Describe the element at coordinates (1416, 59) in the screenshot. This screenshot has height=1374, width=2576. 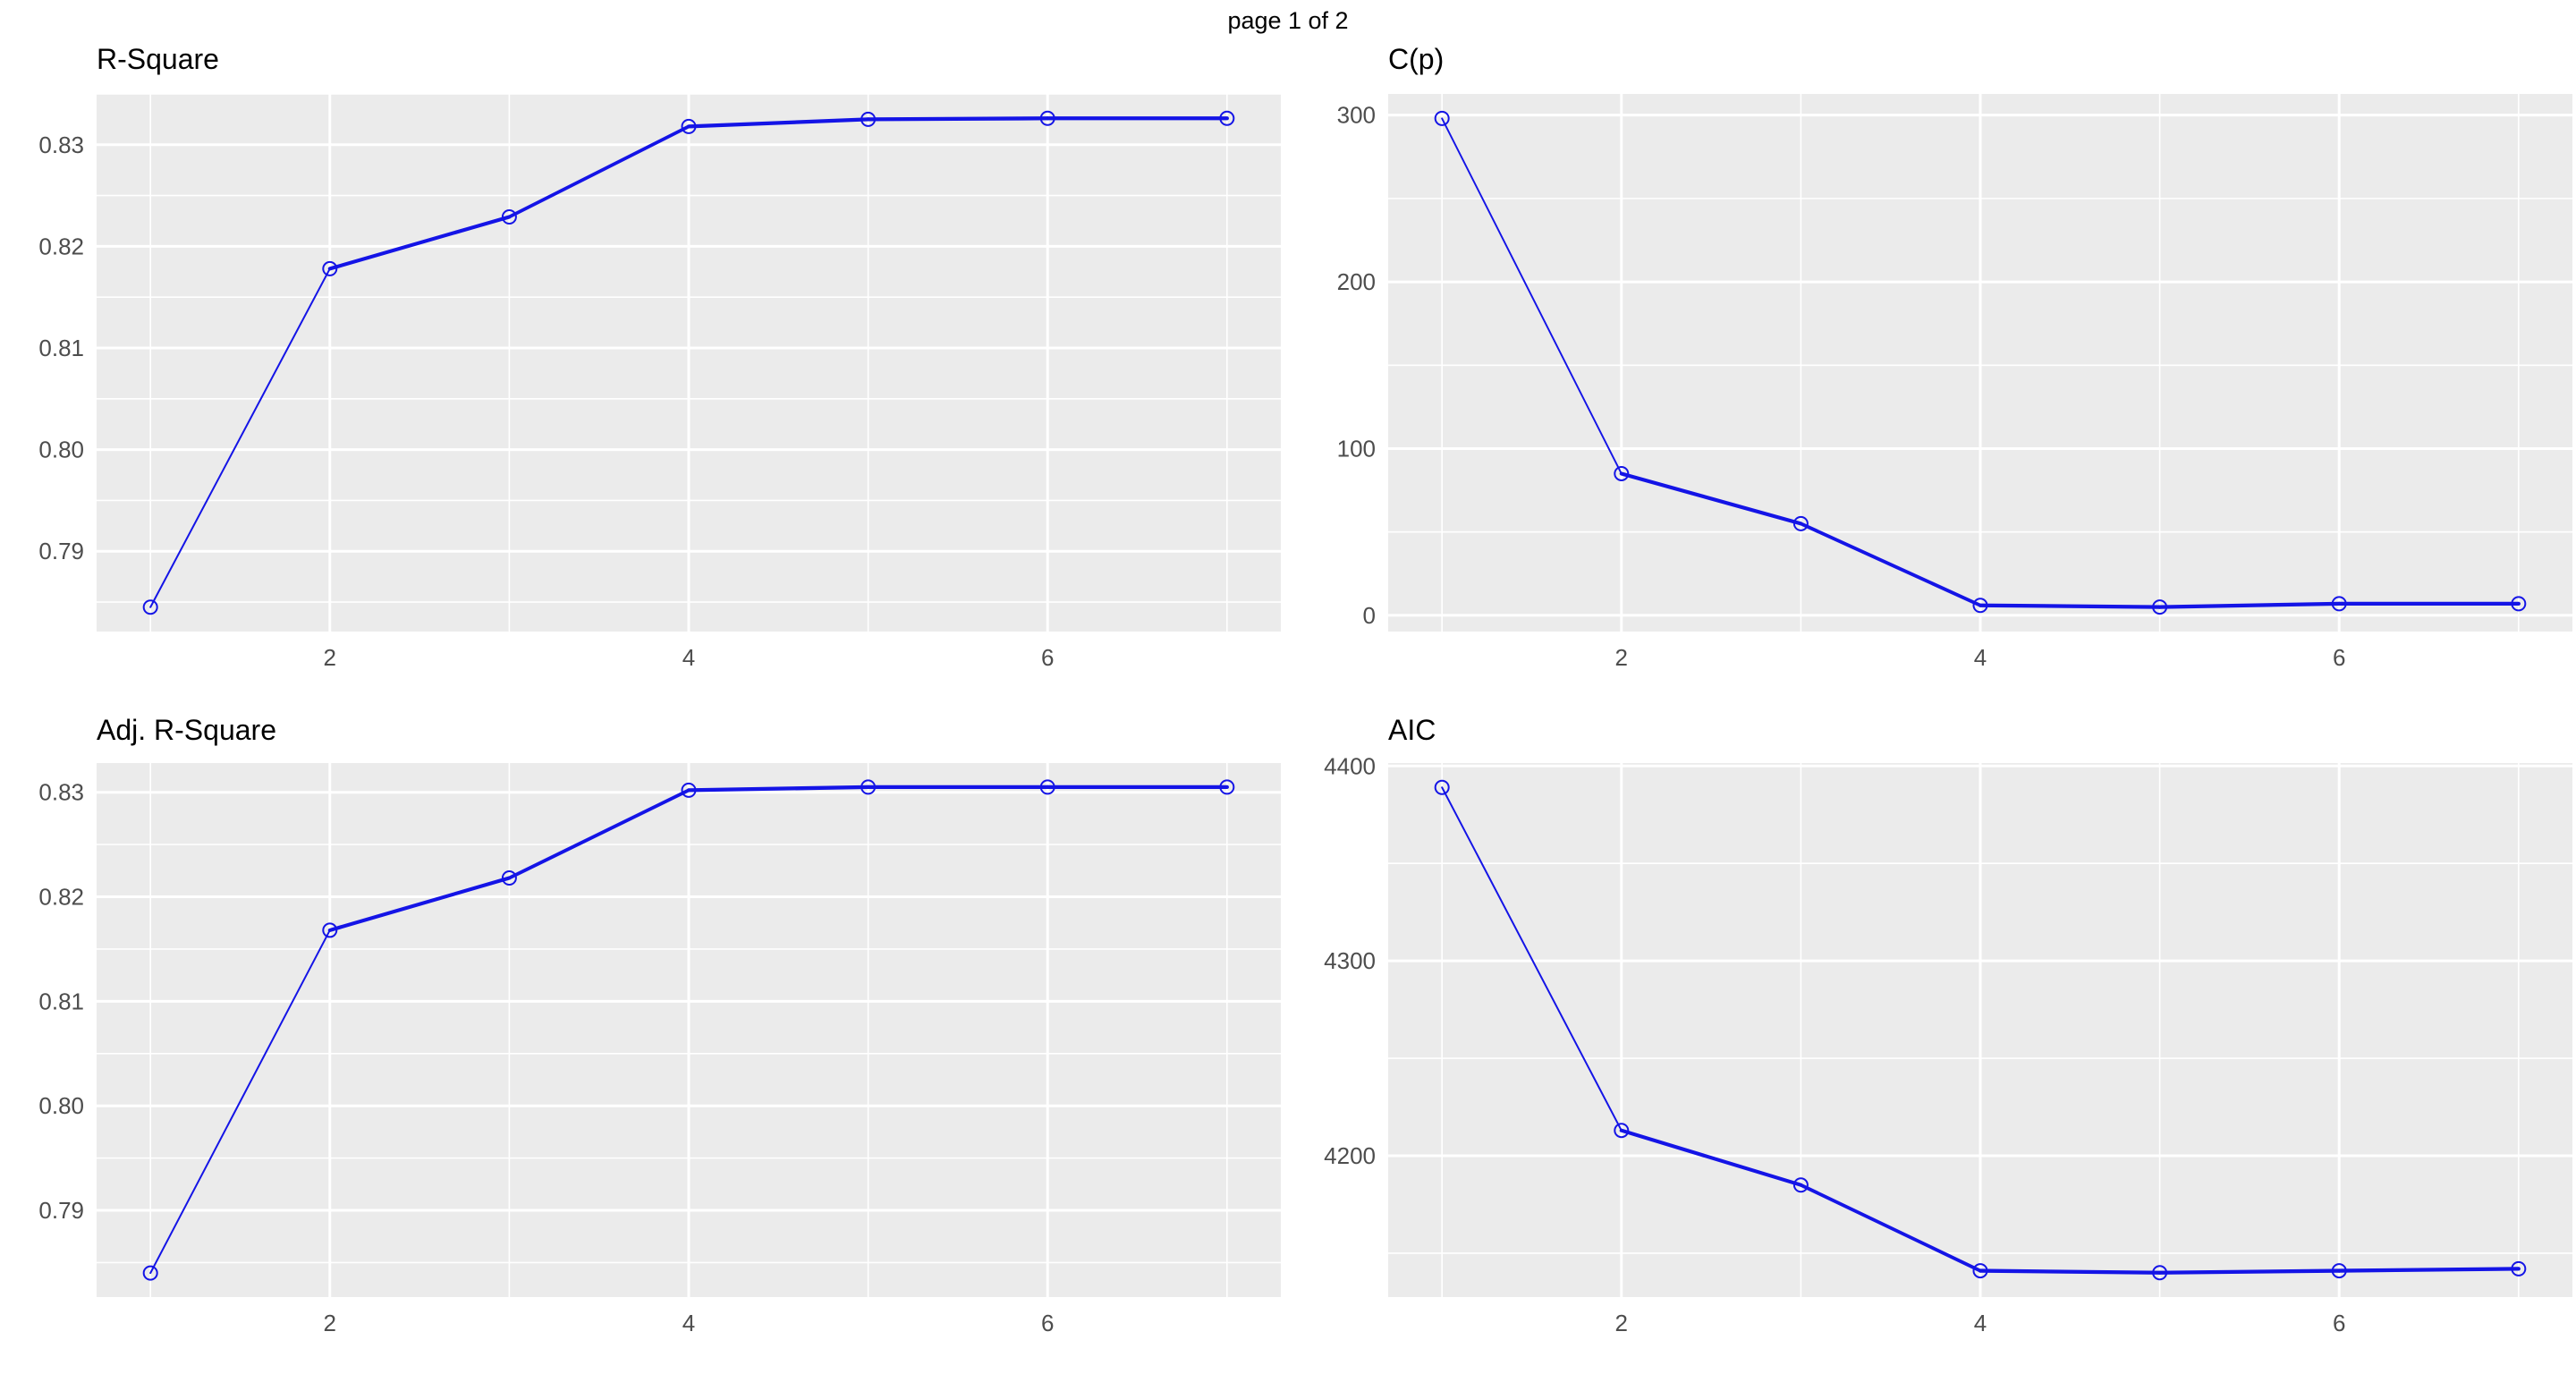
I see `chart-title-cp: C(p)` at that location.